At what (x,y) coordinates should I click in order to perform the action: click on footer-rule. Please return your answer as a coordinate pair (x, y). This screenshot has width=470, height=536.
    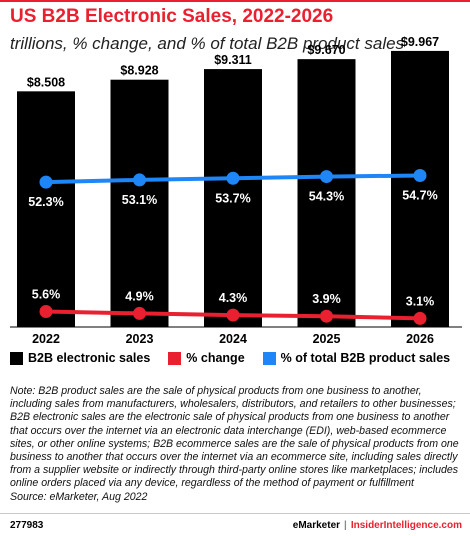
    Looking at the image, I should click on (235, 513).